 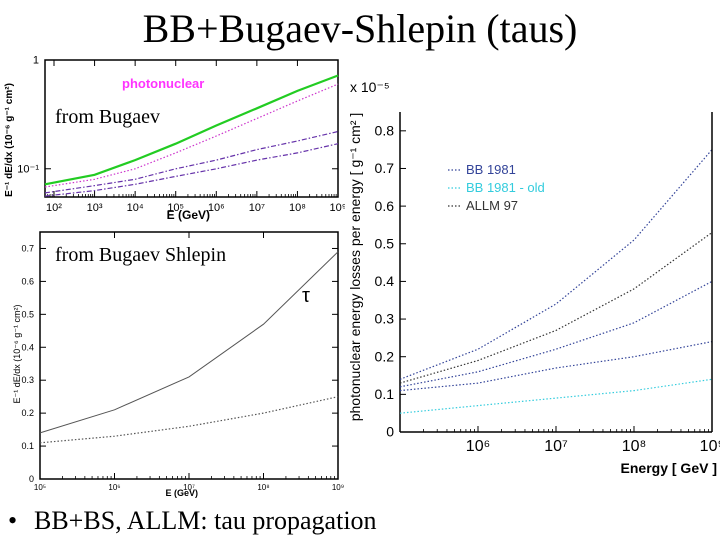 What do you see at coordinates (669, 468) in the screenshot?
I see `x-axis-label: Energy [ GeV ]` at bounding box center [669, 468].